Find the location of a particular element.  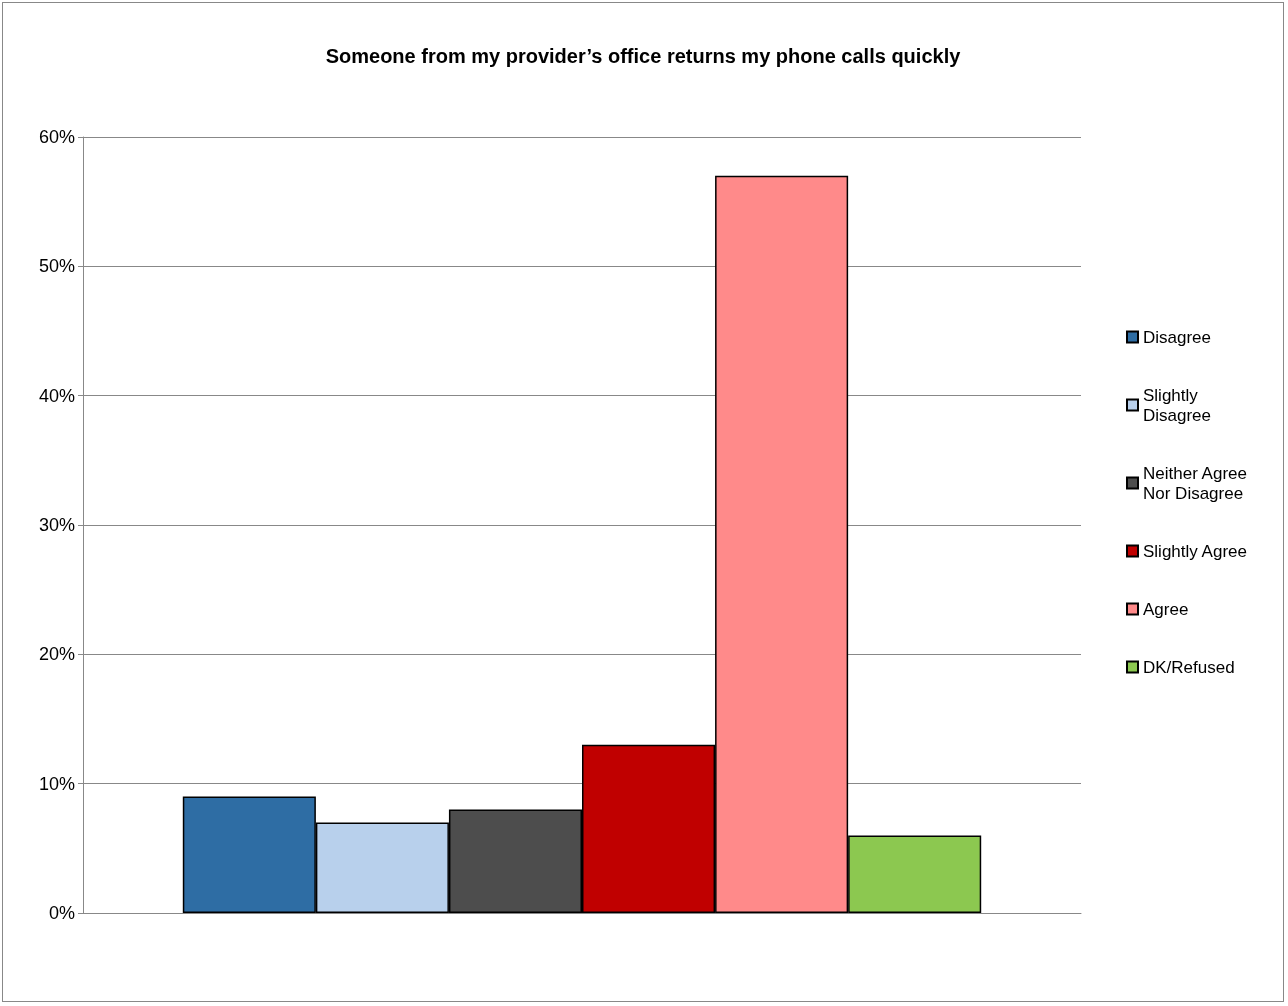

legend-label: Slightly Disagree is located at coordinates (1177, 405).